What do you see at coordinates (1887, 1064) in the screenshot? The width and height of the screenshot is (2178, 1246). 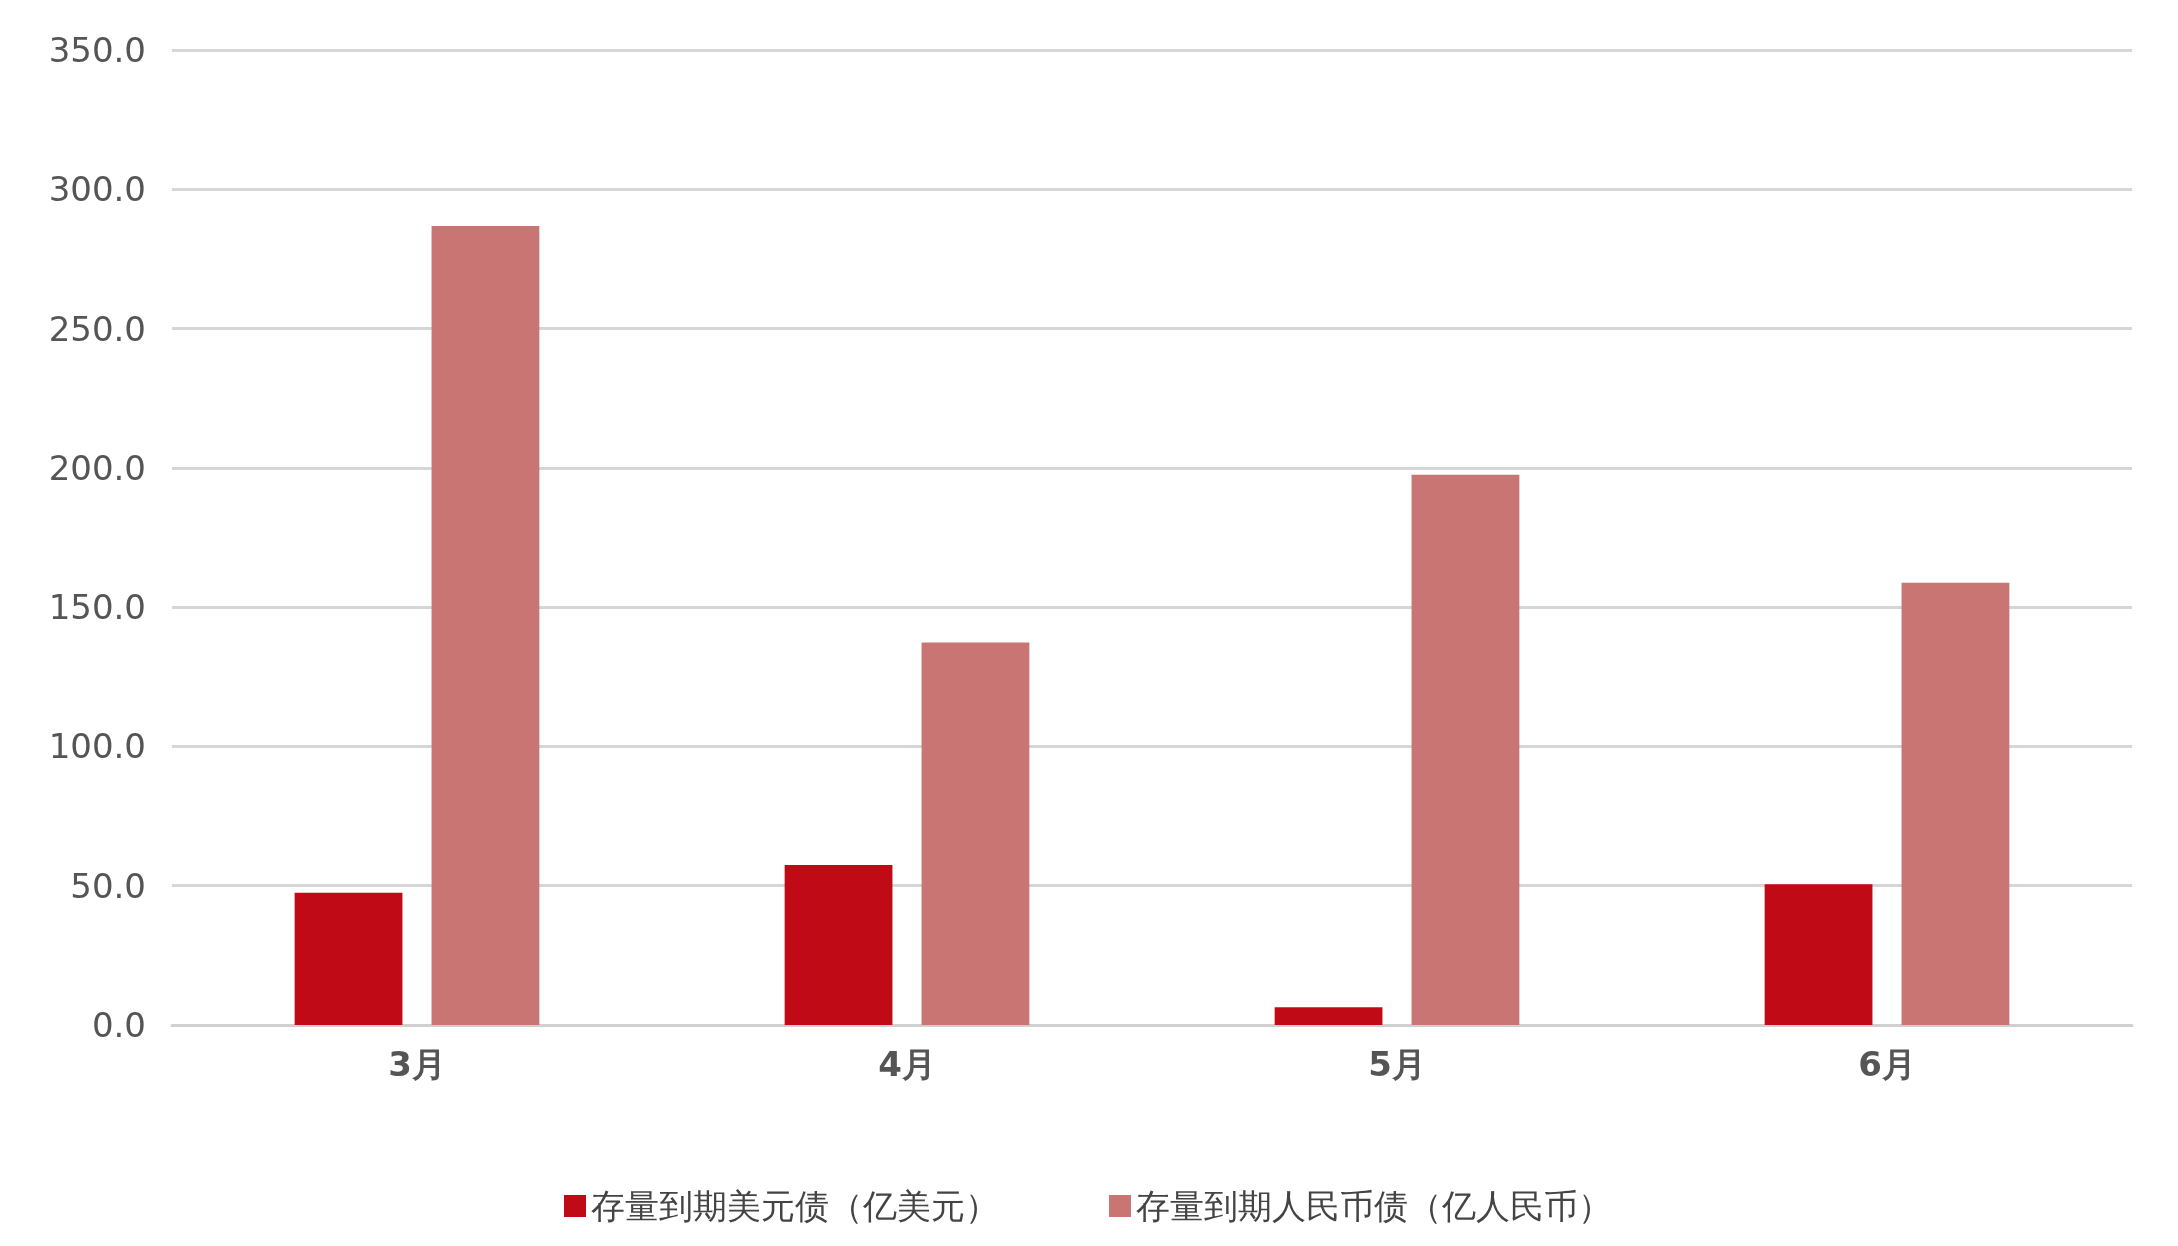 I see `x-tick-label: 6月` at bounding box center [1887, 1064].